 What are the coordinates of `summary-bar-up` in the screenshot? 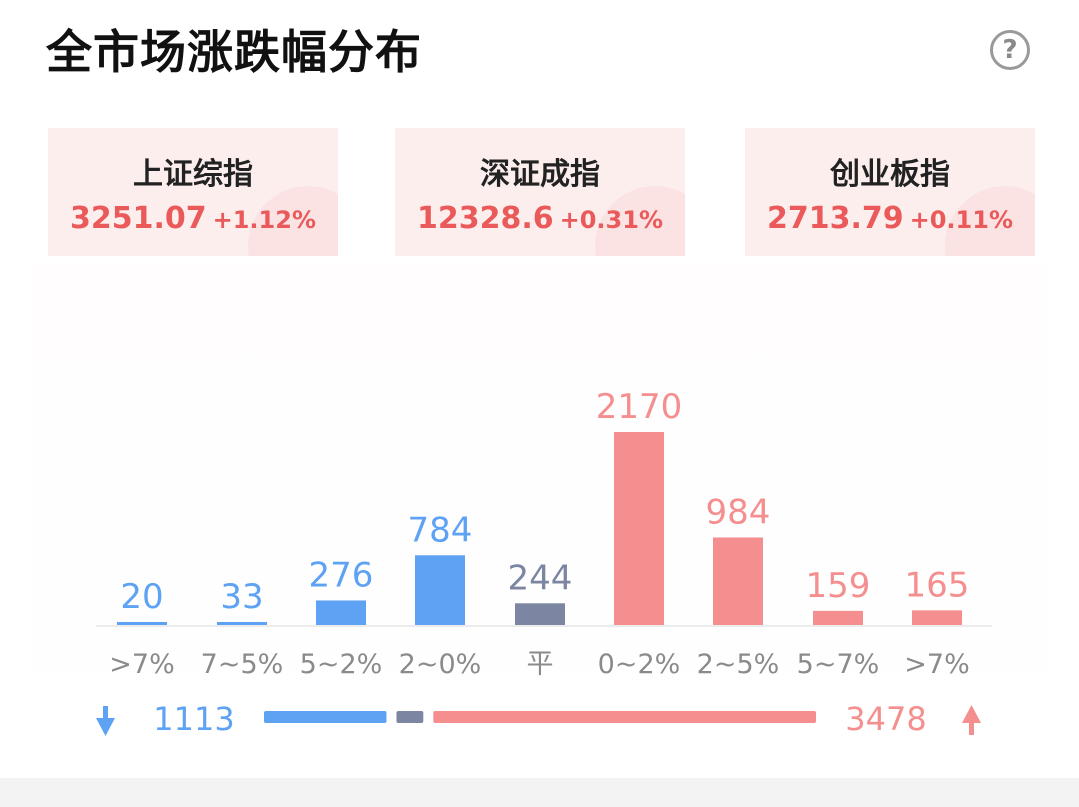 It's located at (624, 717).